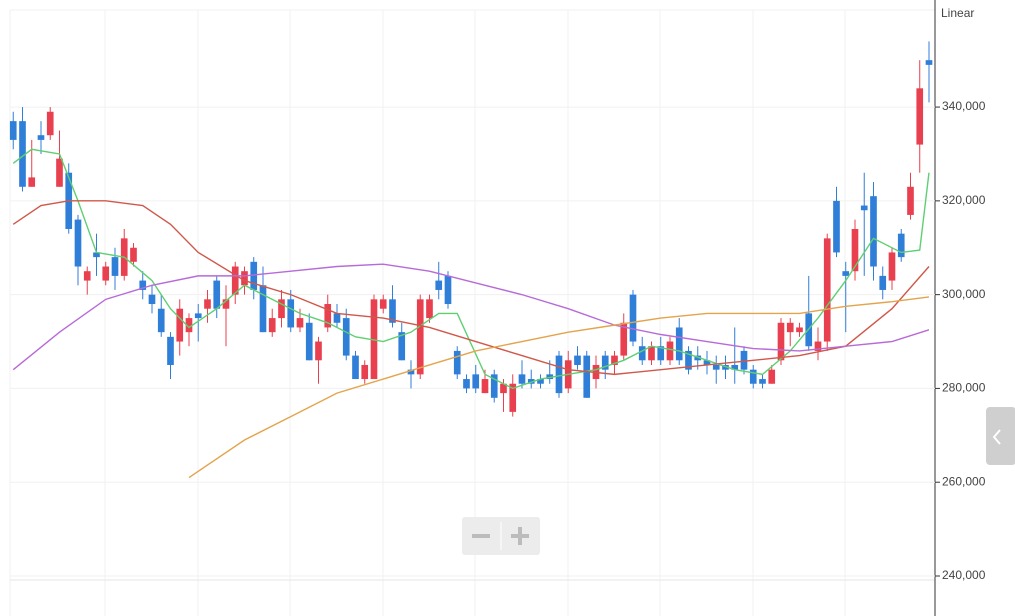 This screenshot has height=616, width=1015. What do you see at coordinates (964, 294) in the screenshot?
I see `y-tick-label: 300,000` at bounding box center [964, 294].